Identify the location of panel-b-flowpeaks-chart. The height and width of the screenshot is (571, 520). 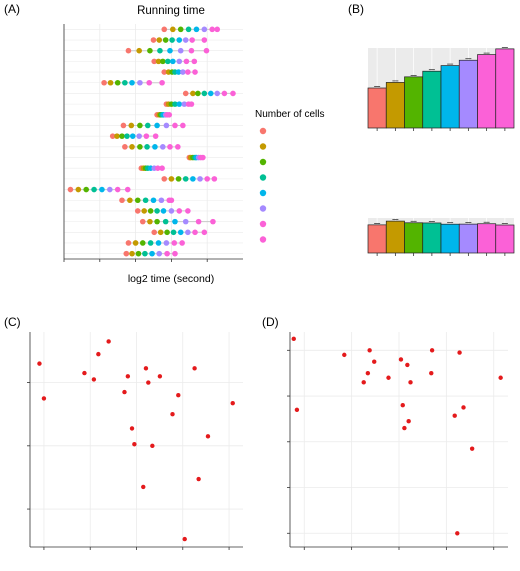
(441, 237).